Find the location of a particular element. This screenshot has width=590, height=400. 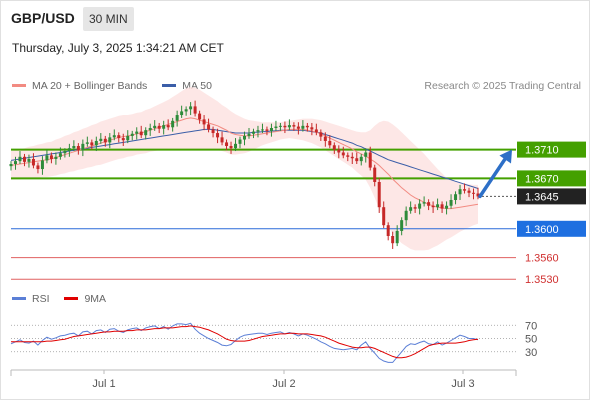

ma50-swatch is located at coordinates (169, 85).